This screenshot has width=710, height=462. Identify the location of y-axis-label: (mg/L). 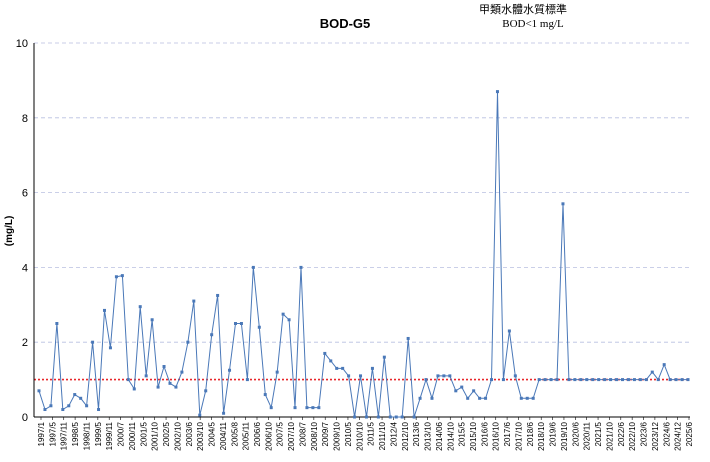
(9, 231).